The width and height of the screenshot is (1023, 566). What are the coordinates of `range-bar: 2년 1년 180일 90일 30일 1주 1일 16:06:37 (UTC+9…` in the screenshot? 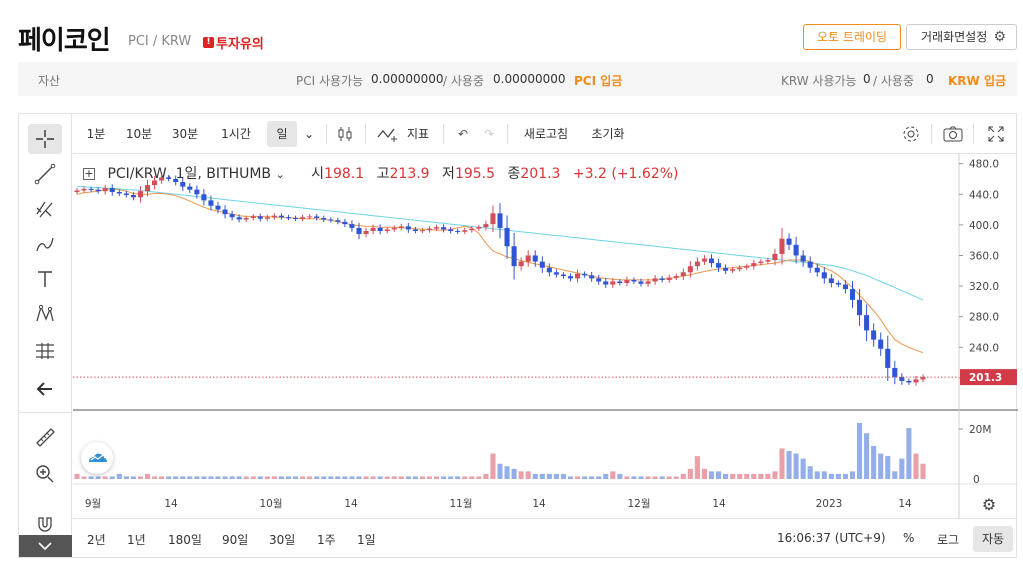 It's located at (545, 538).